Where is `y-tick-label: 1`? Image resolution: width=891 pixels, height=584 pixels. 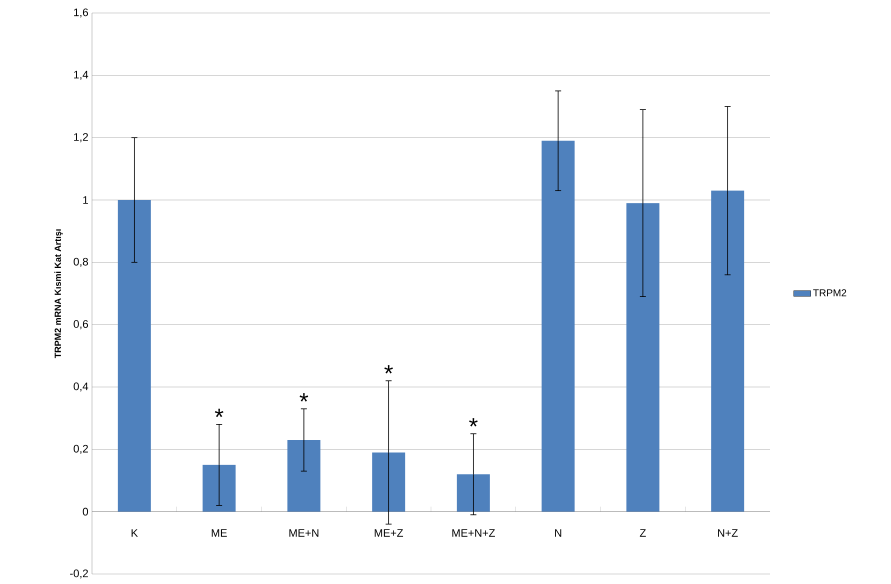
y-tick-label: 1 is located at coordinates (85, 200).